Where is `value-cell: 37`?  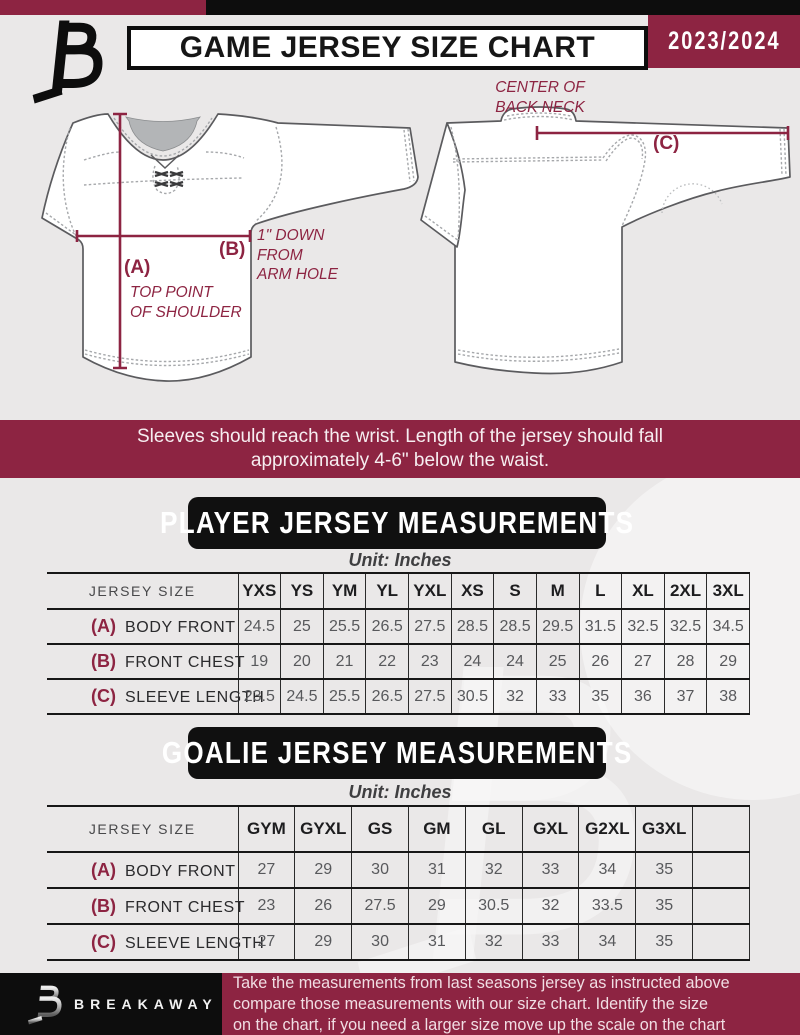
value-cell: 37 is located at coordinates (685, 696).